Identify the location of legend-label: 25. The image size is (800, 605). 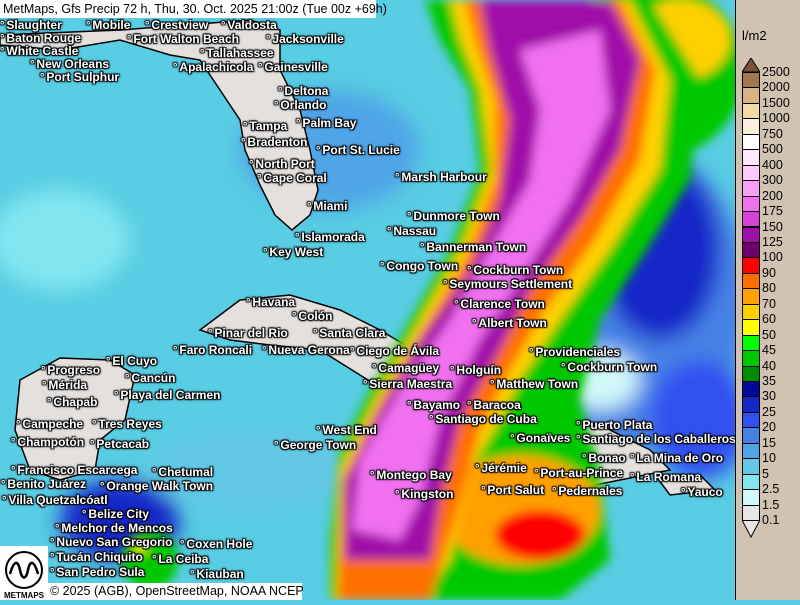
(769, 411).